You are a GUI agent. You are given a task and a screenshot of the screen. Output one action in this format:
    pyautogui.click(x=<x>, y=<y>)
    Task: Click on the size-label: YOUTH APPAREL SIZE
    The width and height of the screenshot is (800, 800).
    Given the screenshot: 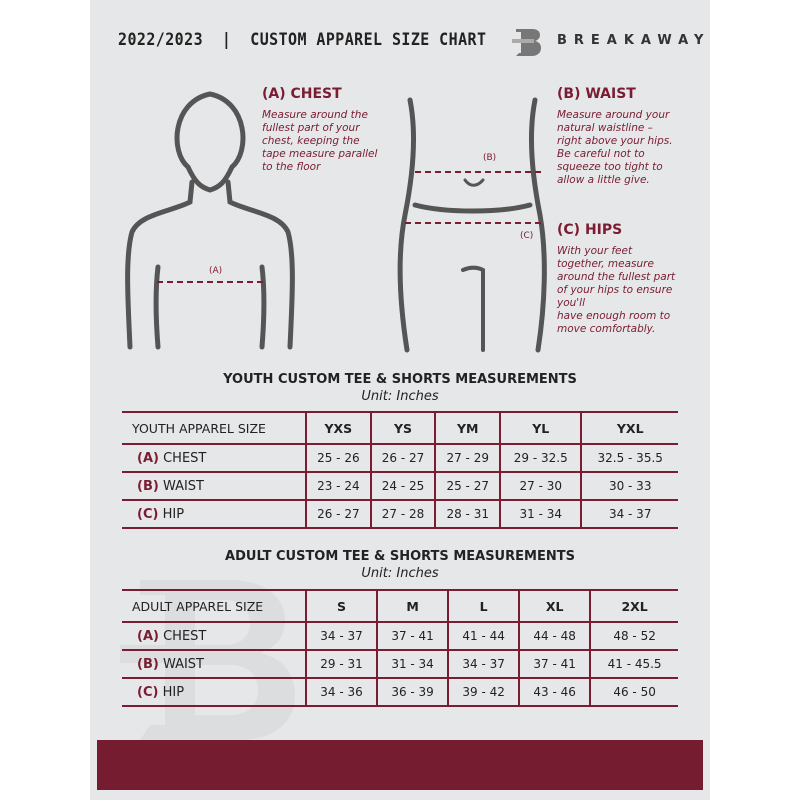 What is the action you would take?
    pyautogui.click(x=214, y=428)
    